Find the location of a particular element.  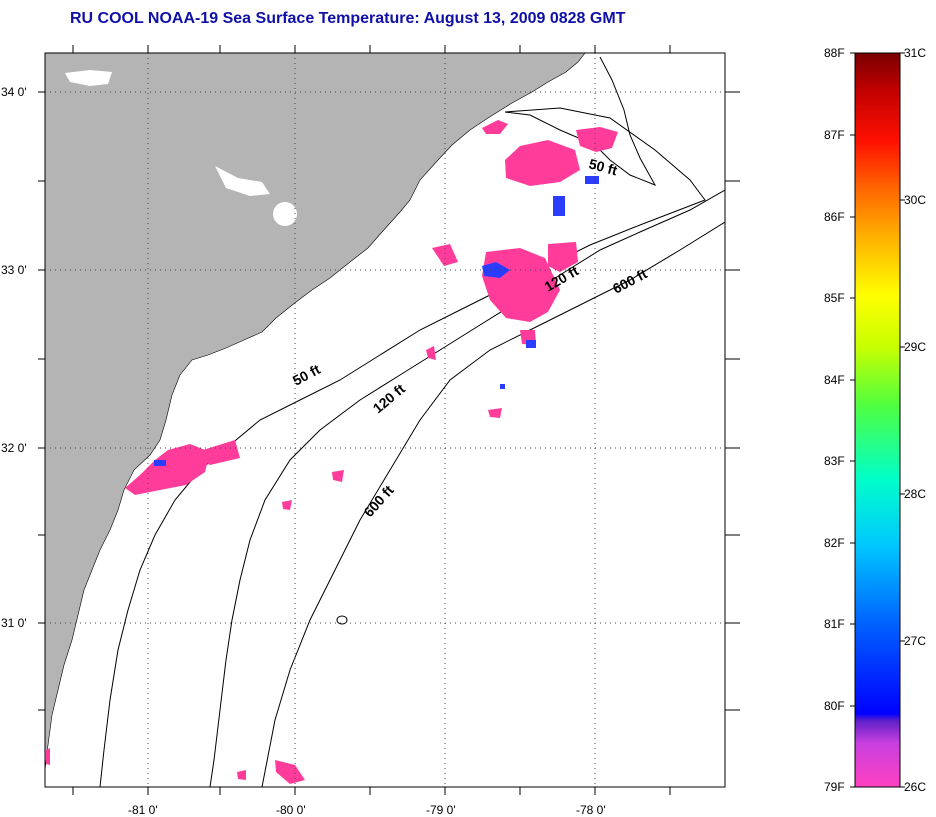

lon-label-80: -80 0' is located at coordinates (291, 810).